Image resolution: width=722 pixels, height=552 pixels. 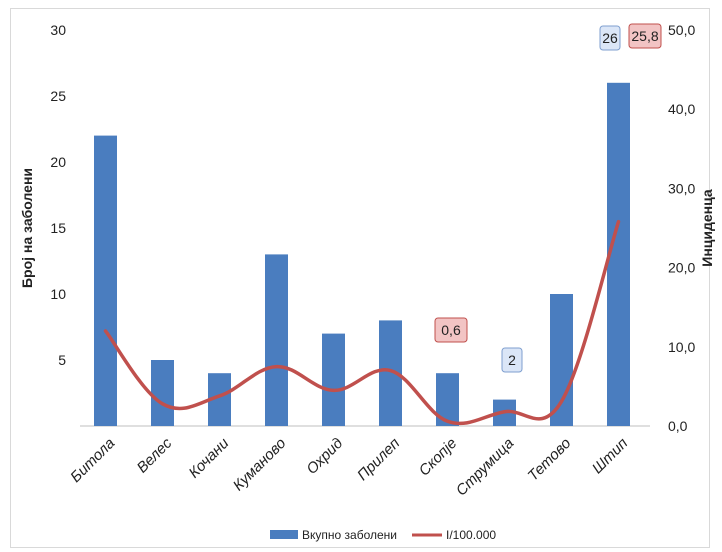 What do you see at coordinates (92, 460) in the screenshot?
I see `category-label: Битола` at bounding box center [92, 460].